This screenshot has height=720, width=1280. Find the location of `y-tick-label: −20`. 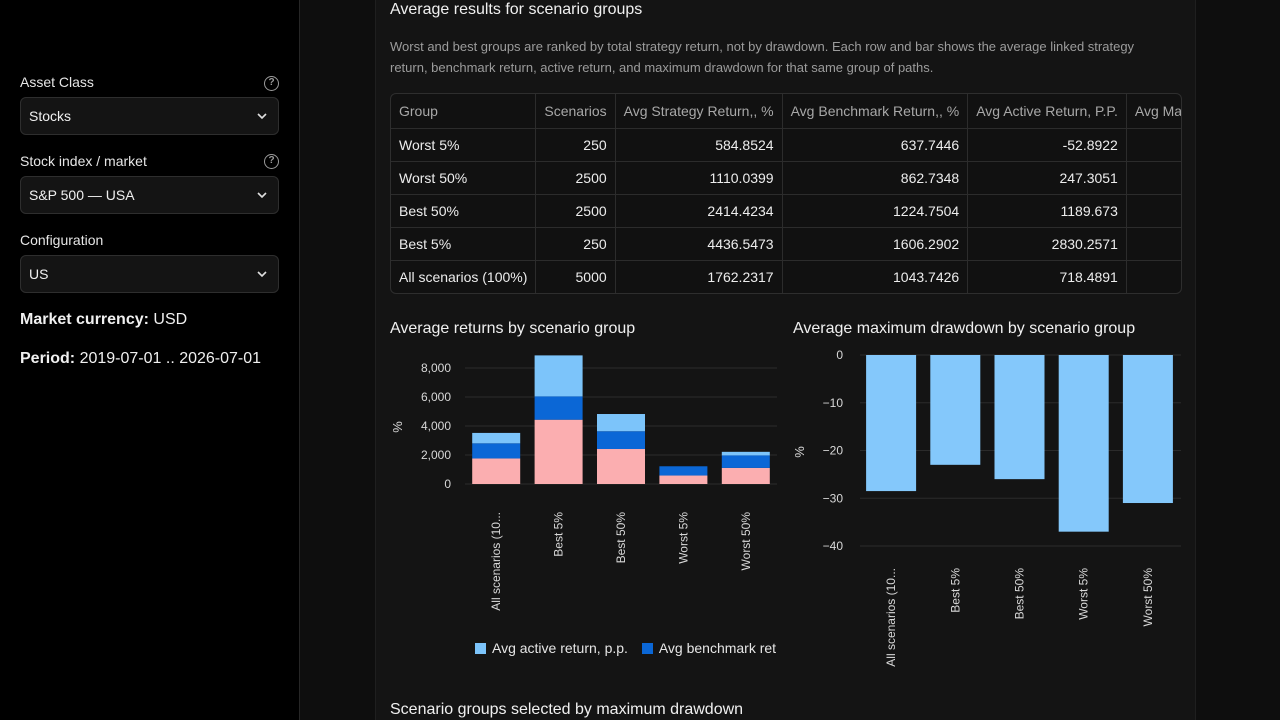

y-tick-label: −20 is located at coordinates (833, 451).